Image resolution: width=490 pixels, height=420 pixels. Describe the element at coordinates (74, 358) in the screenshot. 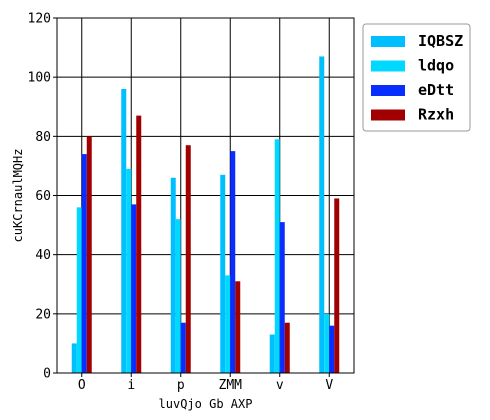

I see `bar-IQBSZ-O` at that location.